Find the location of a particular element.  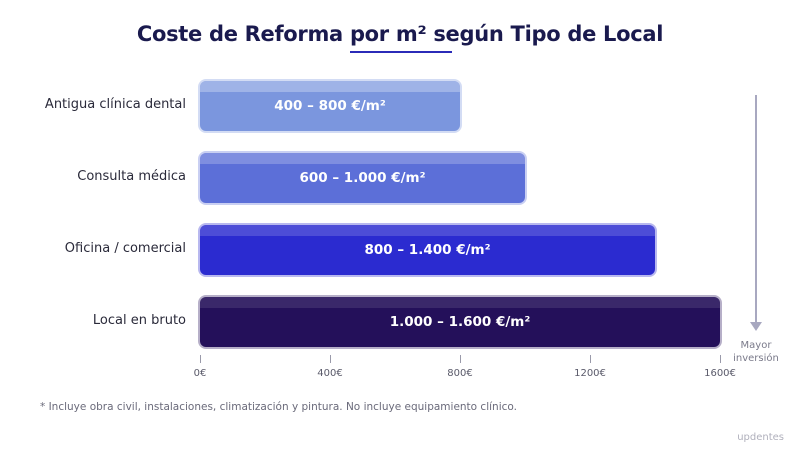

category-label: Oficina / comercial is located at coordinates (125, 248).